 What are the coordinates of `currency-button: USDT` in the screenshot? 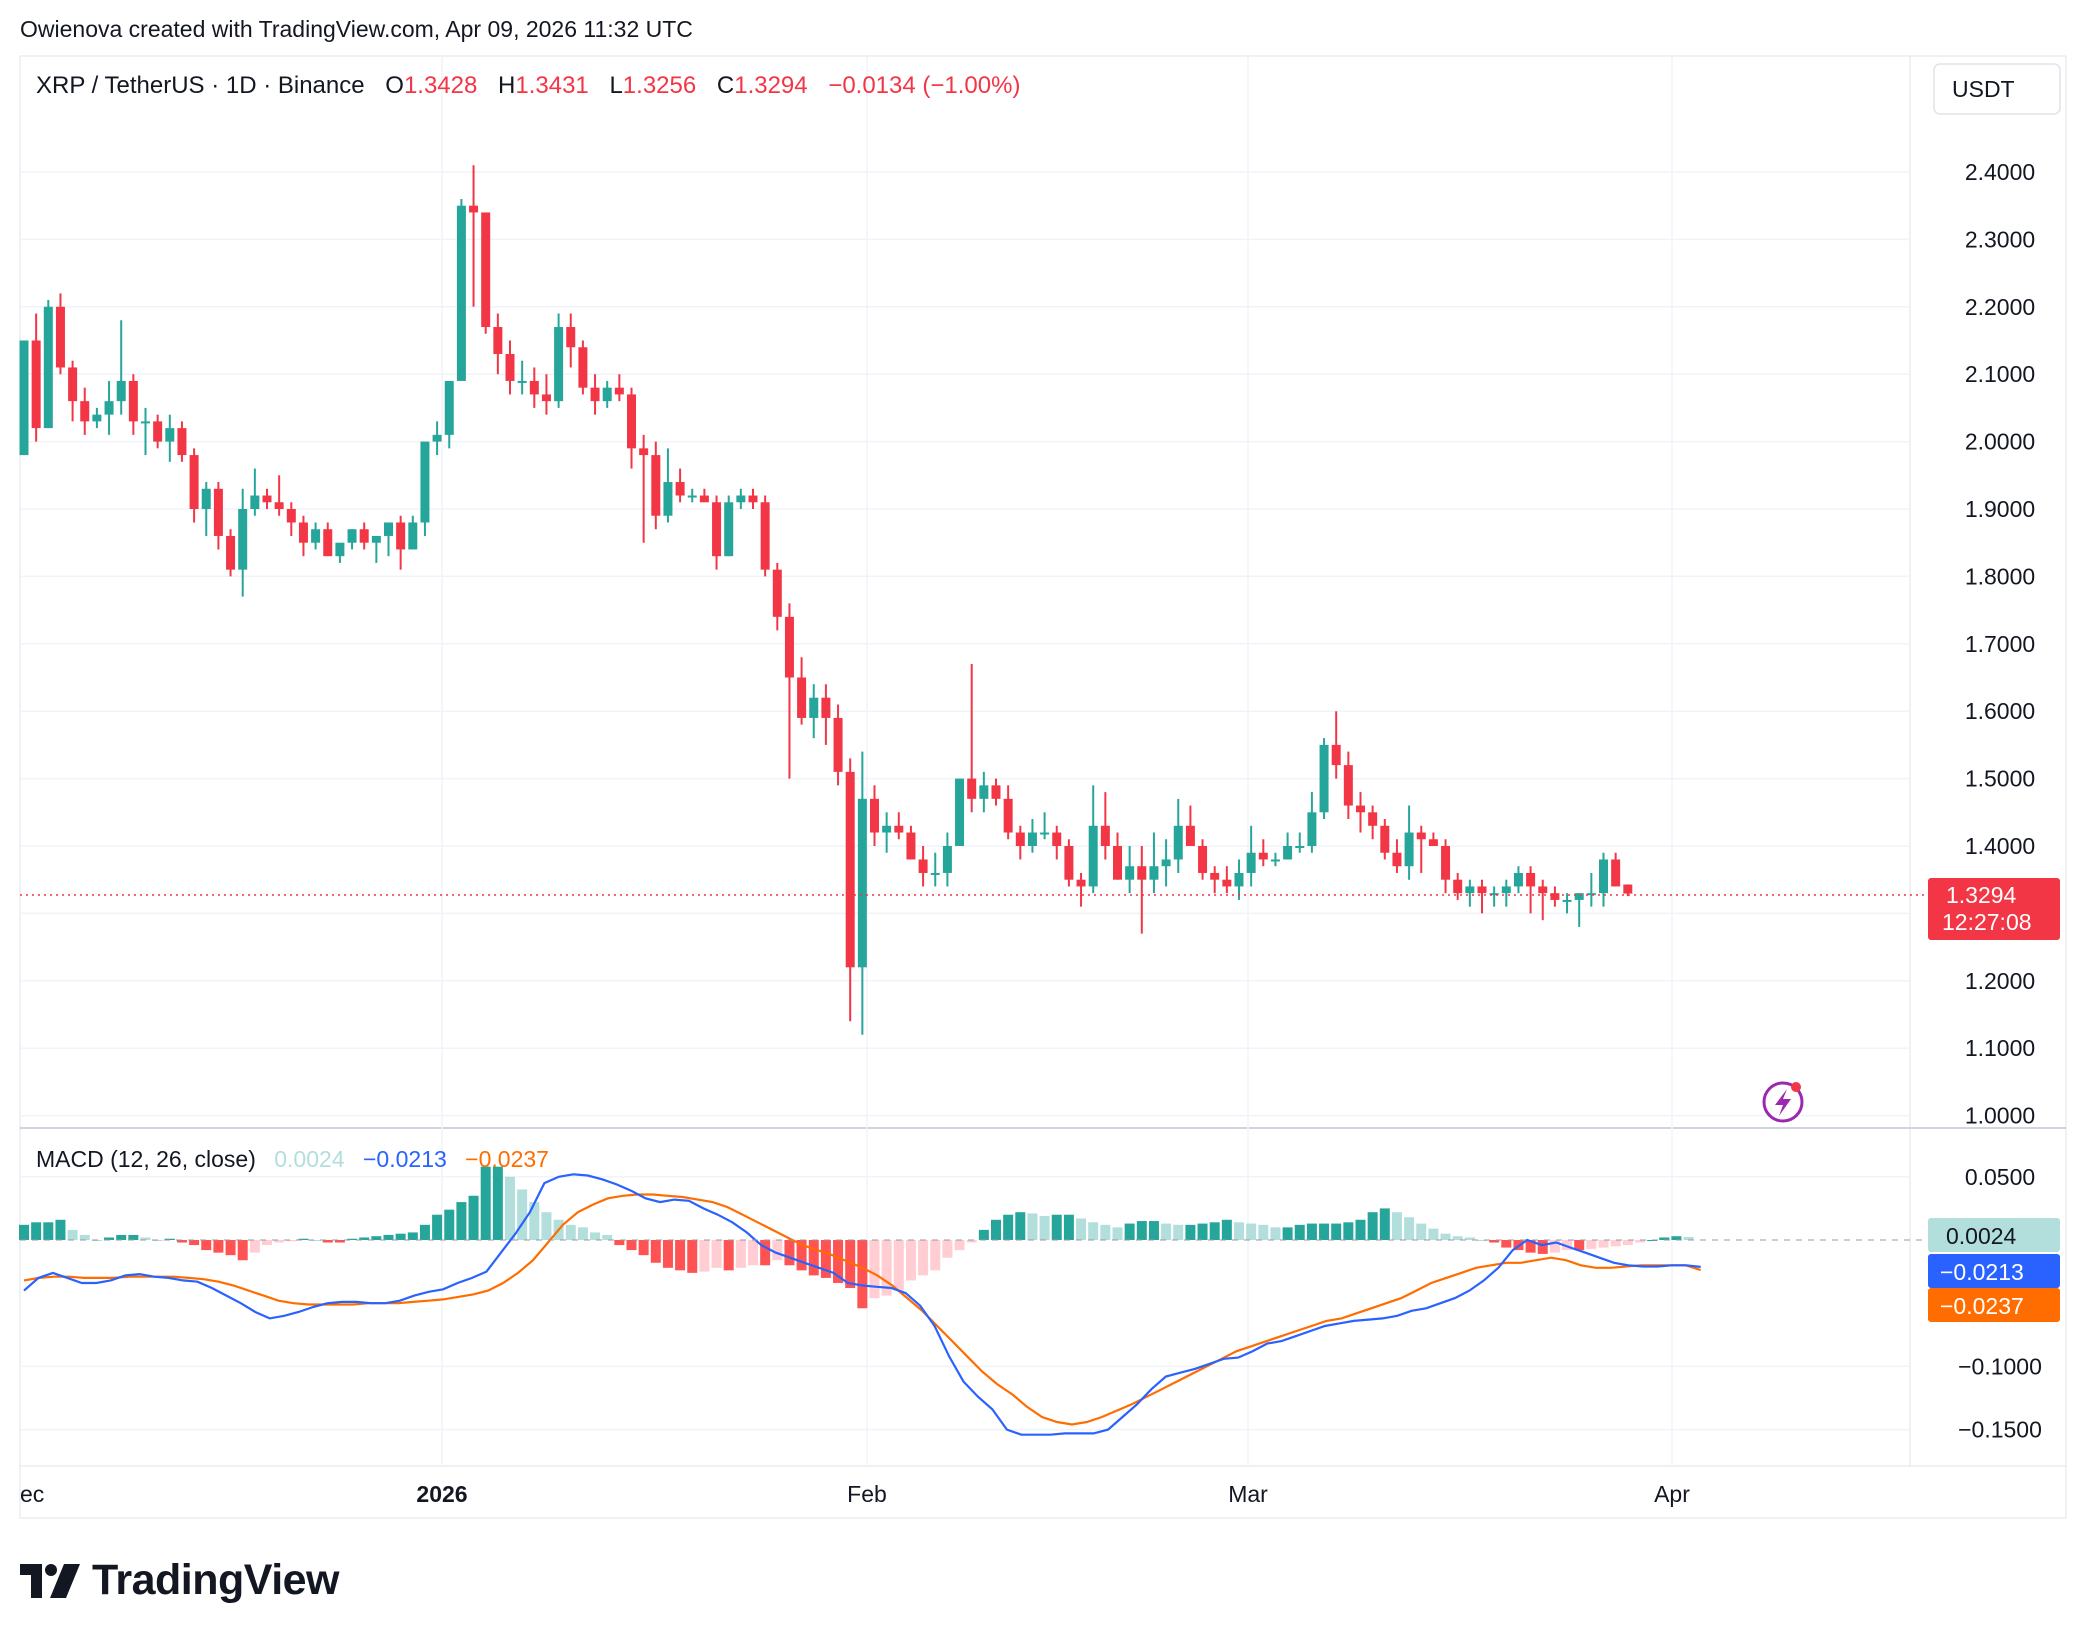 It's located at (1997, 89).